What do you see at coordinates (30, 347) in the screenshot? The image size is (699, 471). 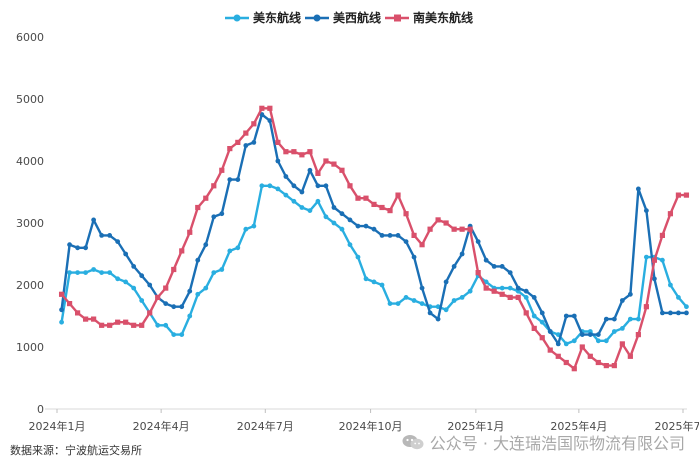 I see `y-tick-label: 1000` at bounding box center [30, 347].